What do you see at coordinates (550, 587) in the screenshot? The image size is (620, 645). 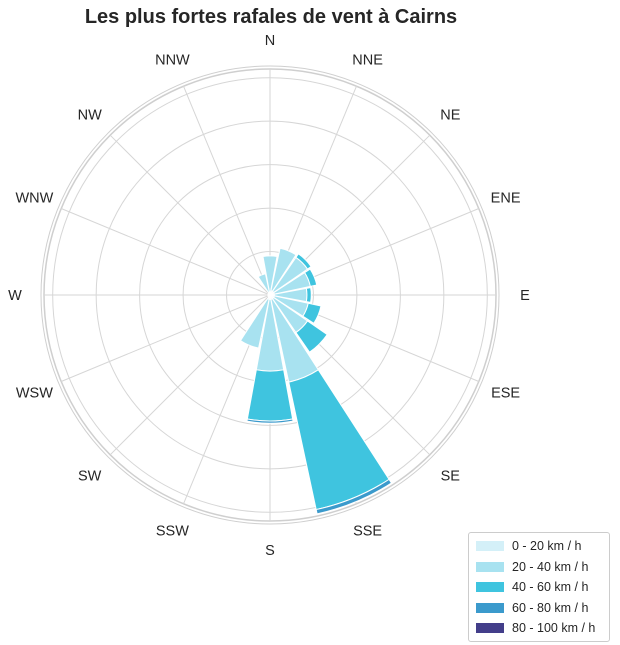 I see `legend-label: 40 - 60 km / h` at bounding box center [550, 587].